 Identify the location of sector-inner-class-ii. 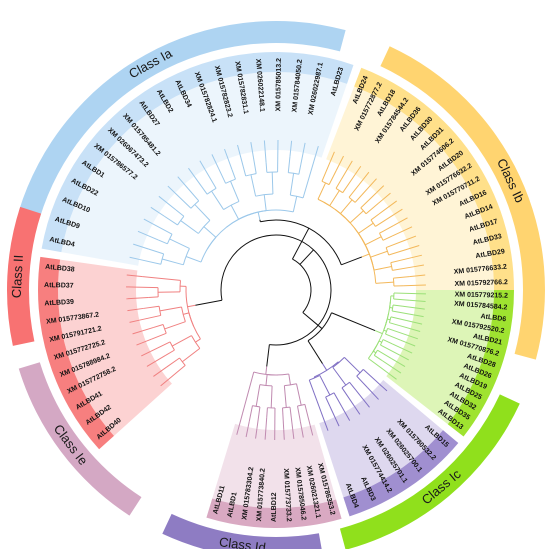
(115, 347).